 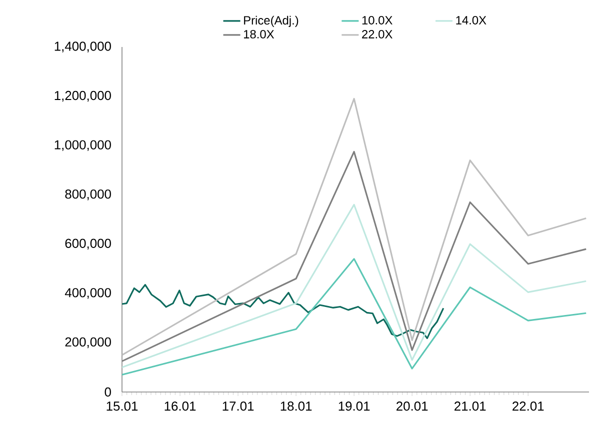 What do you see at coordinates (471, 20) in the screenshot?
I see `legend-label: 14.0X` at bounding box center [471, 20].